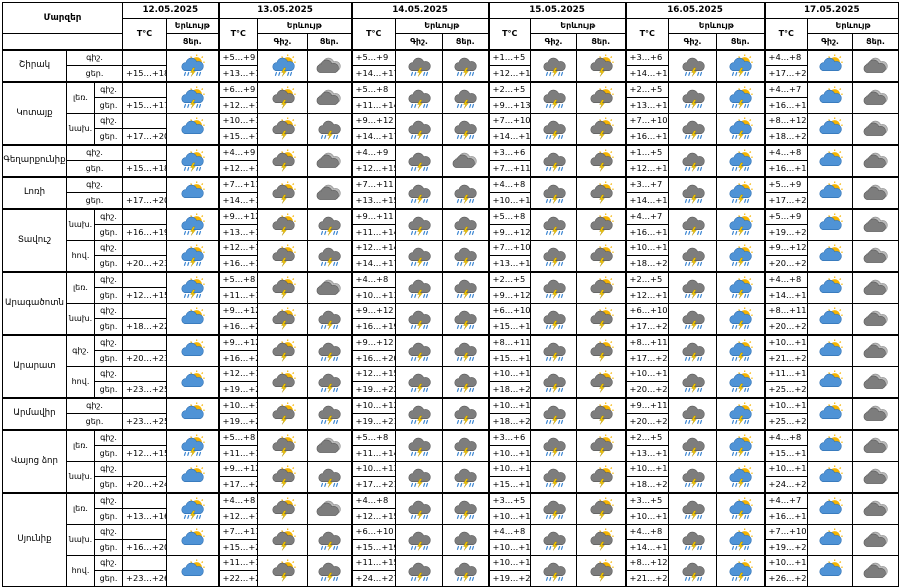 Image resolution: width=900 pixels, height=587 pixels. What do you see at coordinates (145, 200) in the screenshot?
I see `temp-range: +17…+20` at bounding box center [145, 200].